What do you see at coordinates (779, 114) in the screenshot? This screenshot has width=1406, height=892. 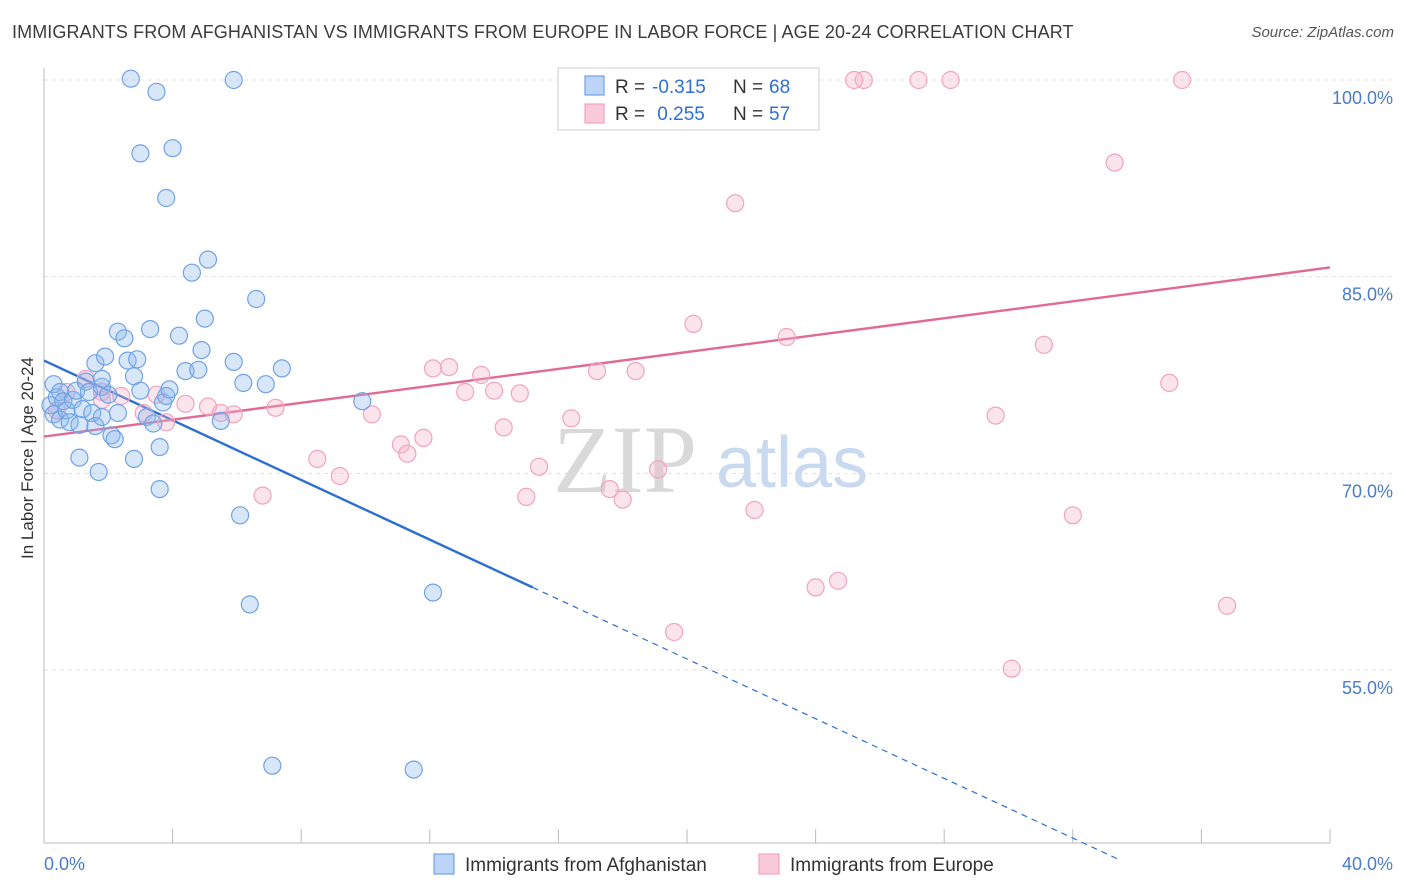 I see `legend-n-value-europe: 57` at bounding box center [779, 114].